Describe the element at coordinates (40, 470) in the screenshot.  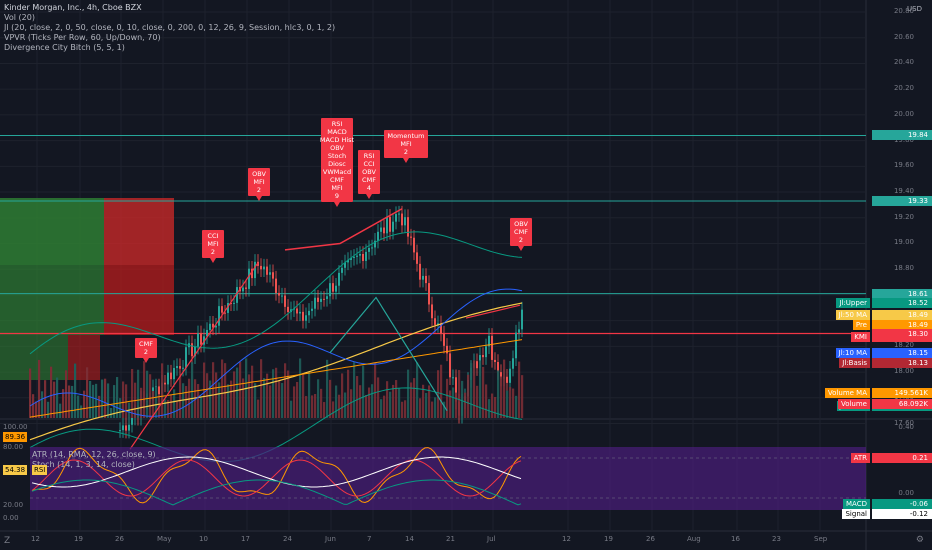
I see `osc-left-tag-label: RSI` at that location.